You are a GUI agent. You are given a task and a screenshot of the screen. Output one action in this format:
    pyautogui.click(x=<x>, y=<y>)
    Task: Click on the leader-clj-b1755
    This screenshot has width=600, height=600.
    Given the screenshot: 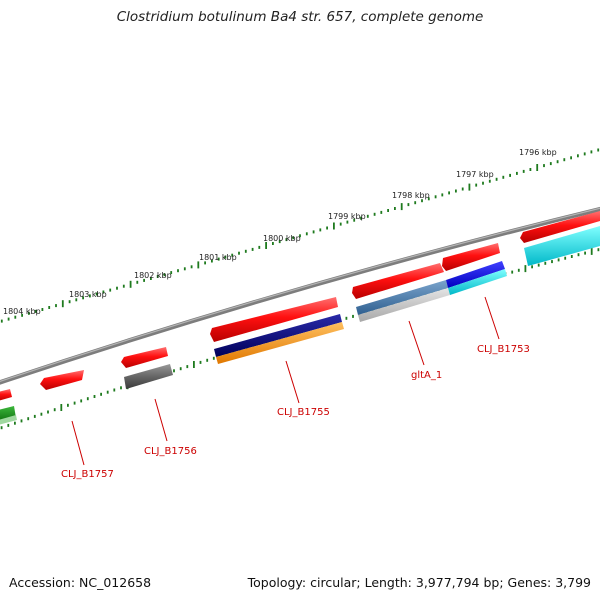 What is the action you would take?
    pyautogui.click(x=292, y=382)
    